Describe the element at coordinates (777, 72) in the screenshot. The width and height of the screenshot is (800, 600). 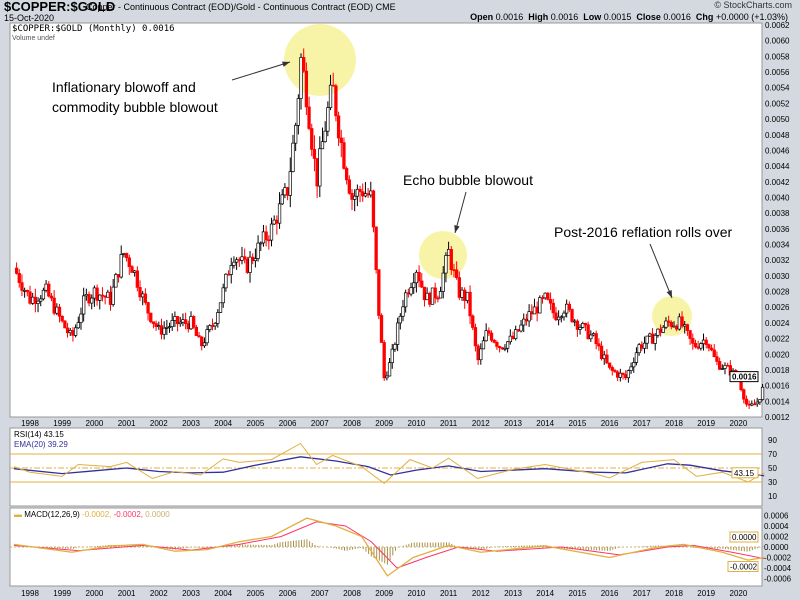
I see `price-tick-label: 0.0056` at that location.